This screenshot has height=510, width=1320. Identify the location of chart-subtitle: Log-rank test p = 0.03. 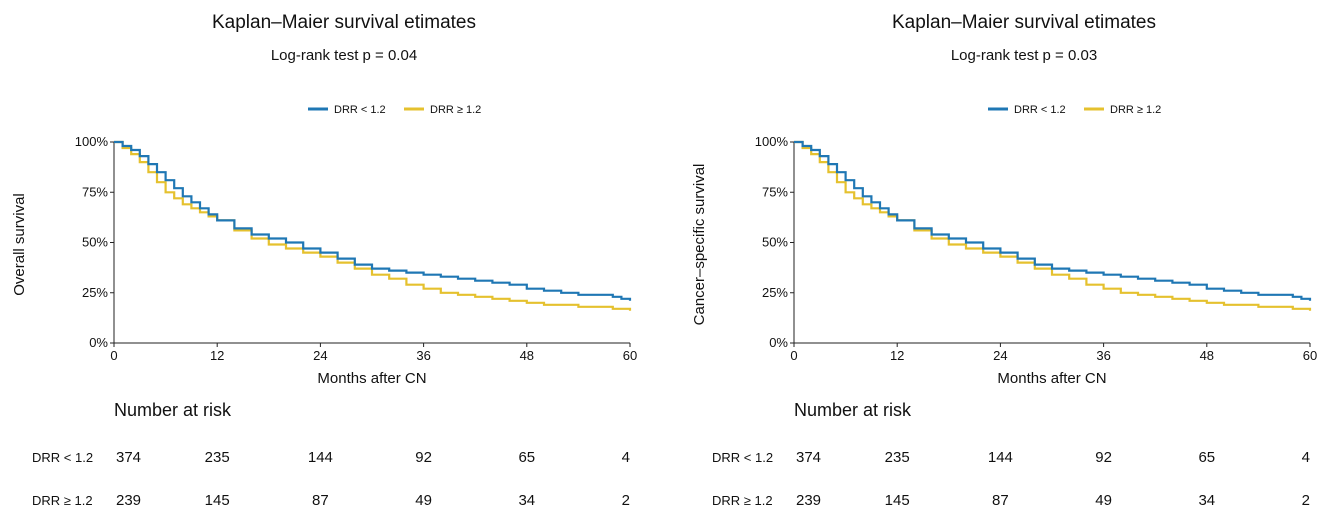
(1024, 55).